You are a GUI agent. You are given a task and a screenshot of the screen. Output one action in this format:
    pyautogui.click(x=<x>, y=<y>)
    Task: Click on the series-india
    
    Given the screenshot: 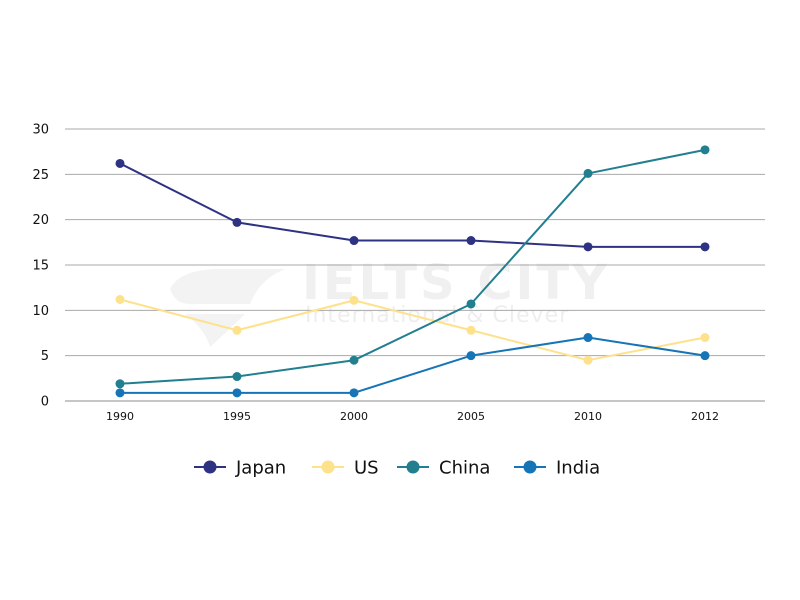 What is the action you would take?
    pyautogui.click(x=412, y=365)
    